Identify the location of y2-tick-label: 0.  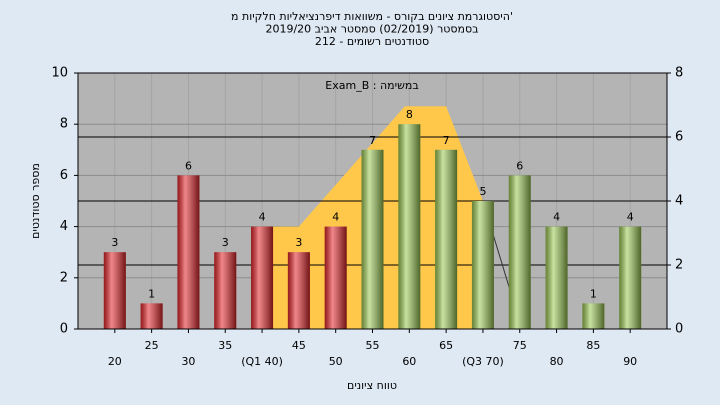
(679, 329).